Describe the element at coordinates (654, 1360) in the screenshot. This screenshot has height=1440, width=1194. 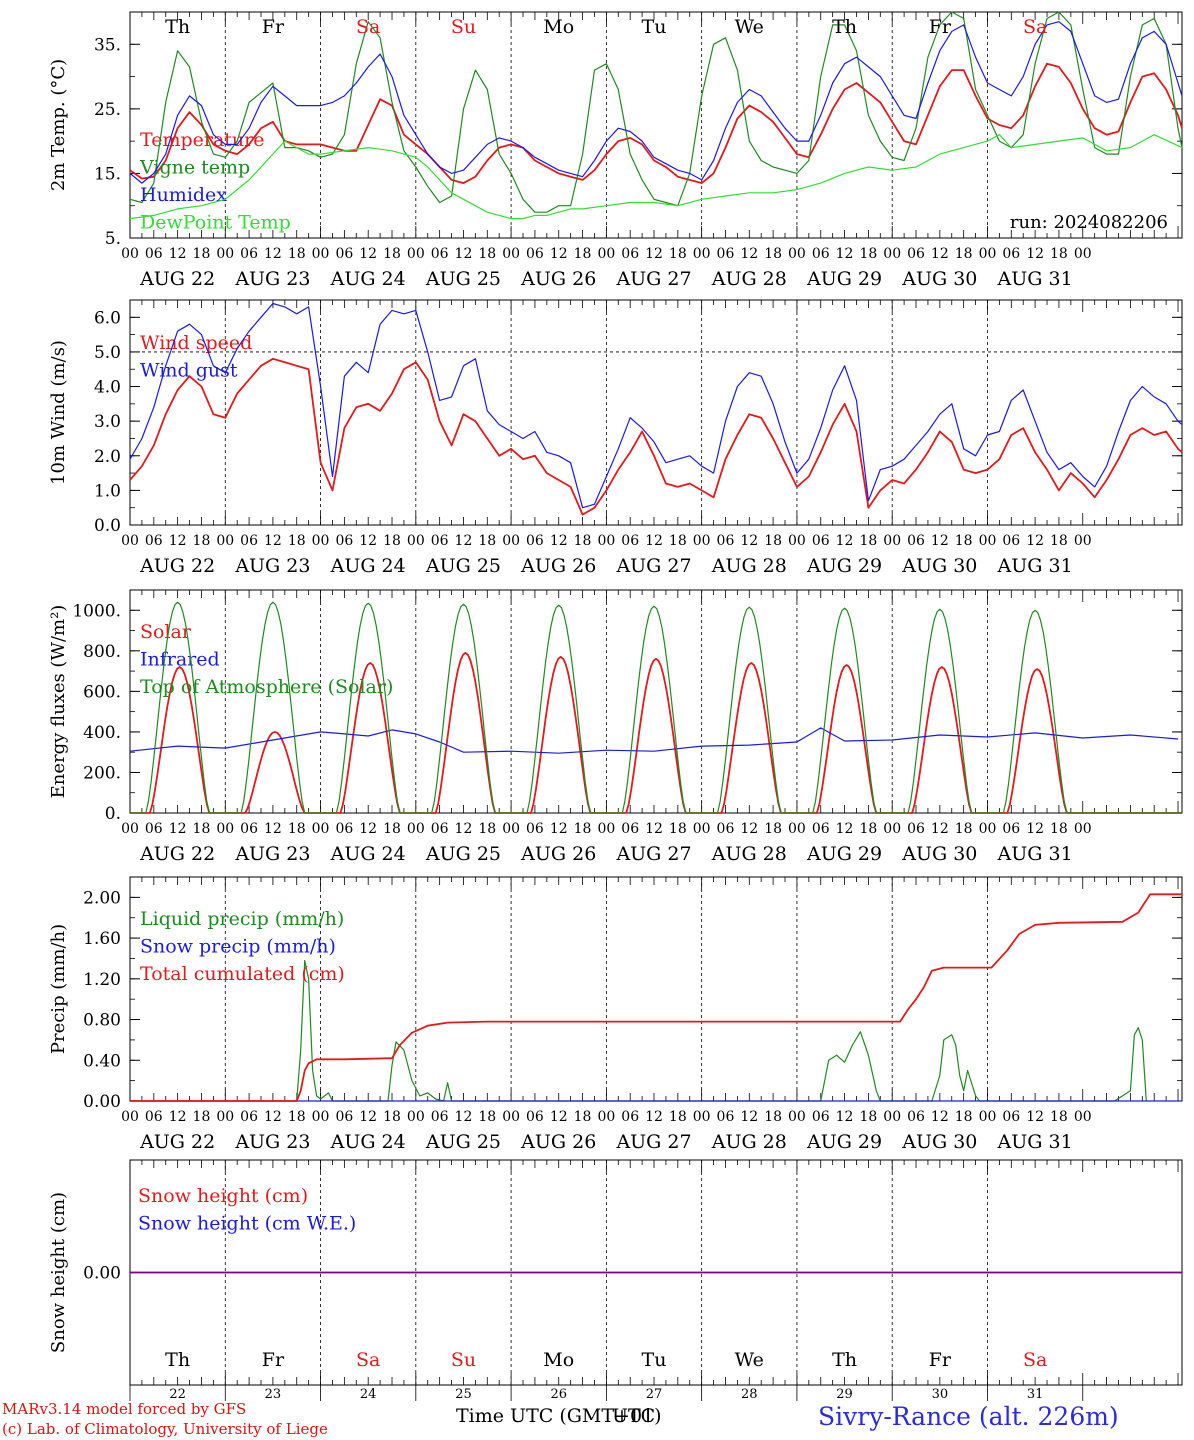
I see `day-of-week-label: Tu` at that location.